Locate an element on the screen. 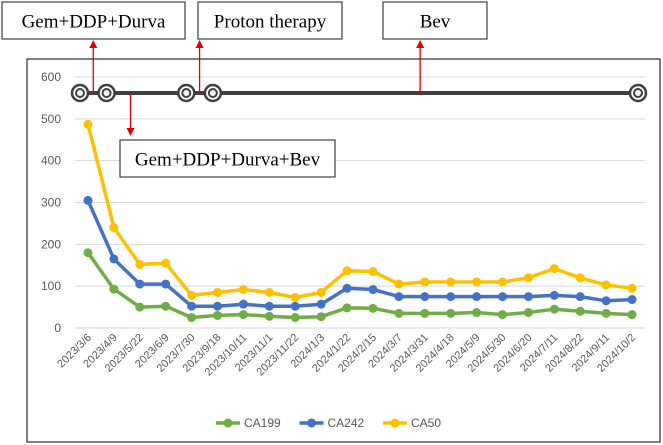 This screenshot has width=663, height=445. legend: CA199 CA242 CA50 is located at coordinates (328, 423).